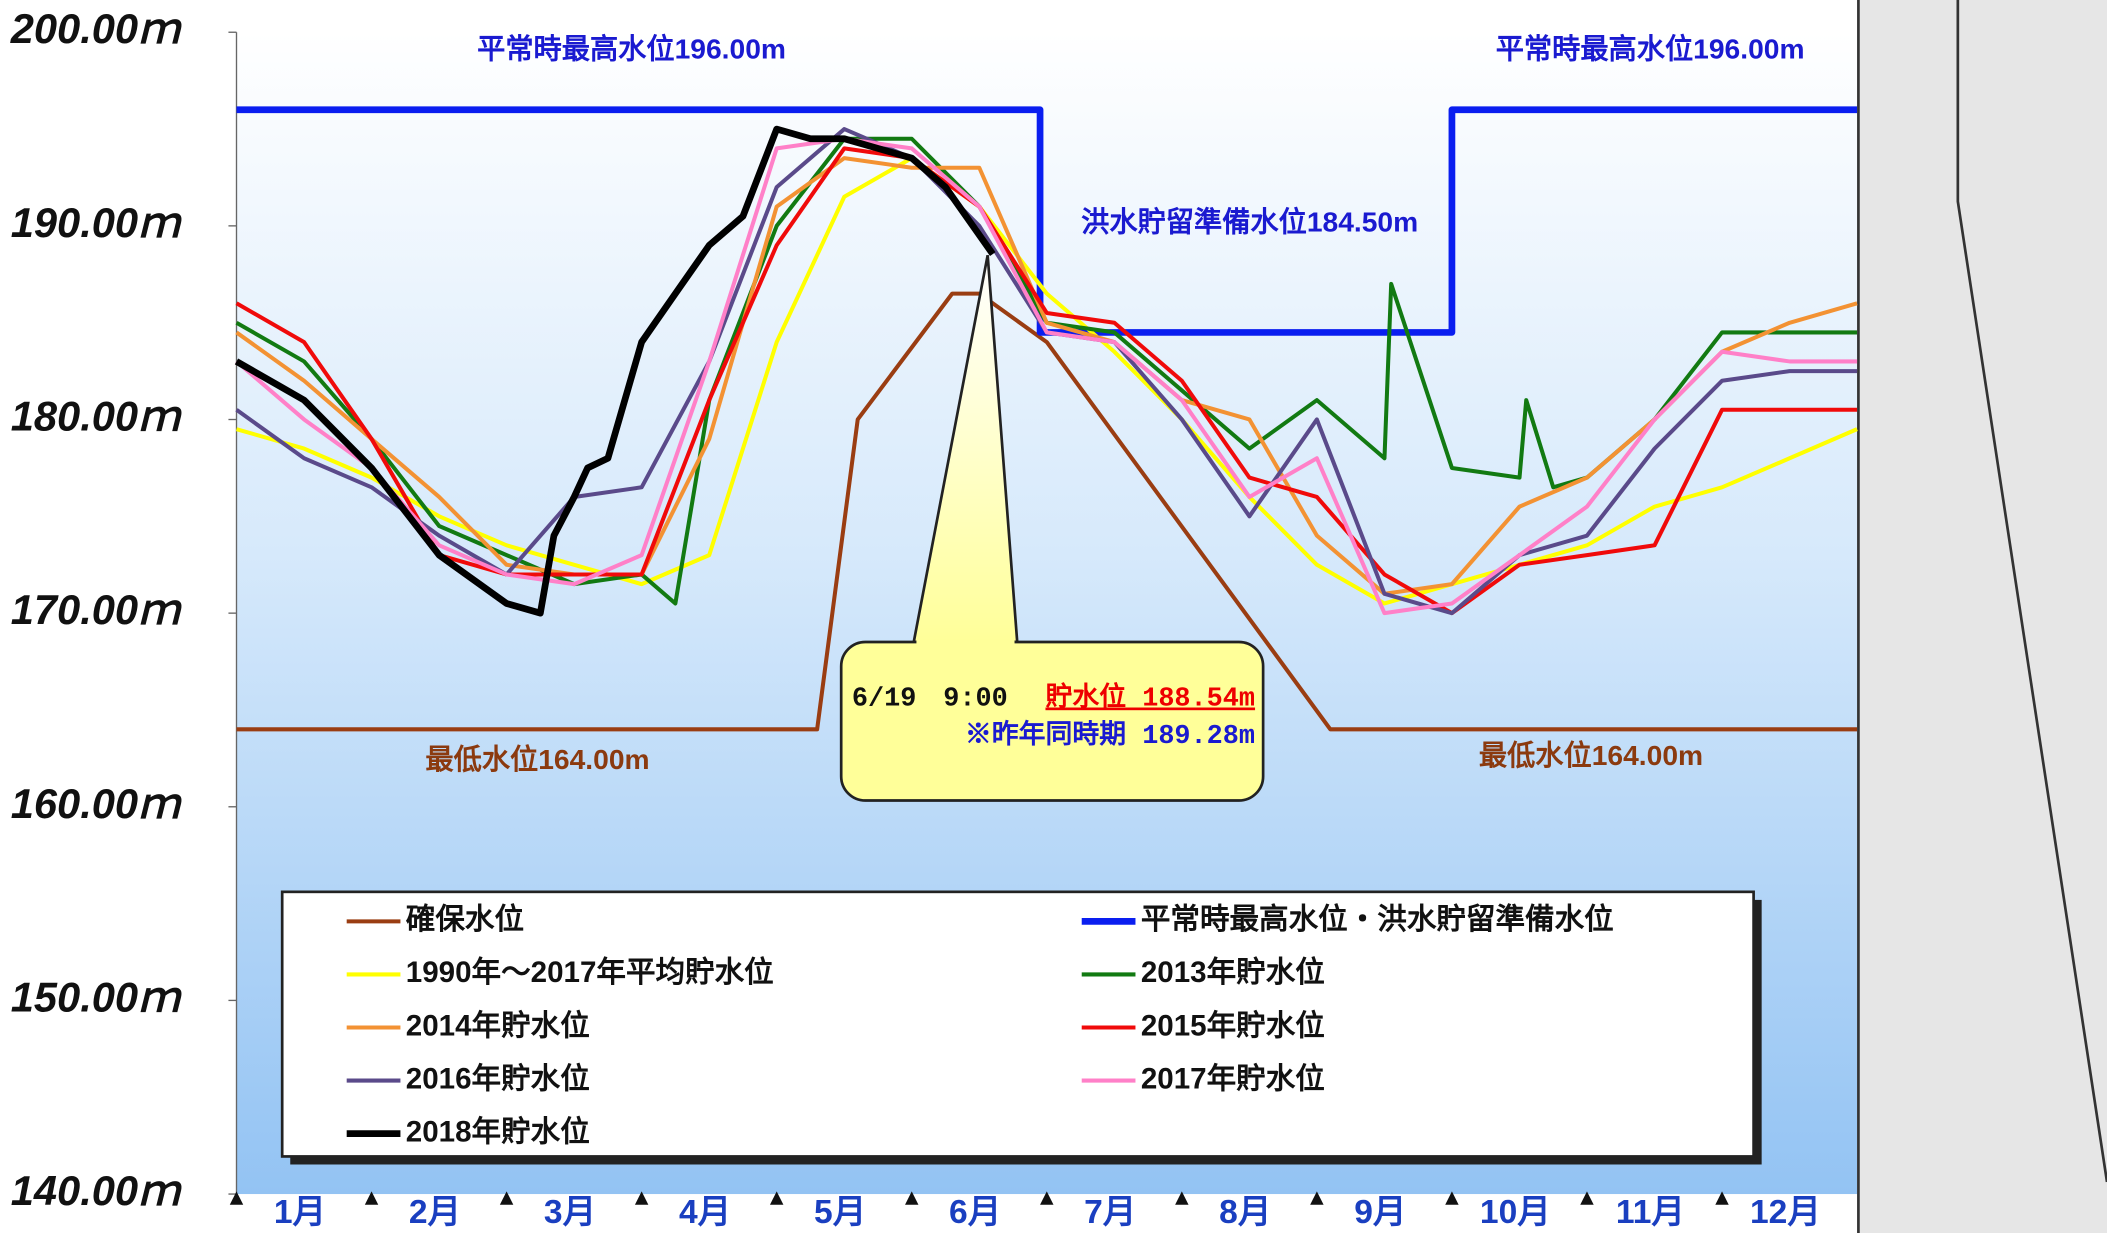 The image size is (2107, 1233). What do you see at coordinates (300, 1212) in the screenshot?
I see `x-tick-label: 1月` at bounding box center [300, 1212].